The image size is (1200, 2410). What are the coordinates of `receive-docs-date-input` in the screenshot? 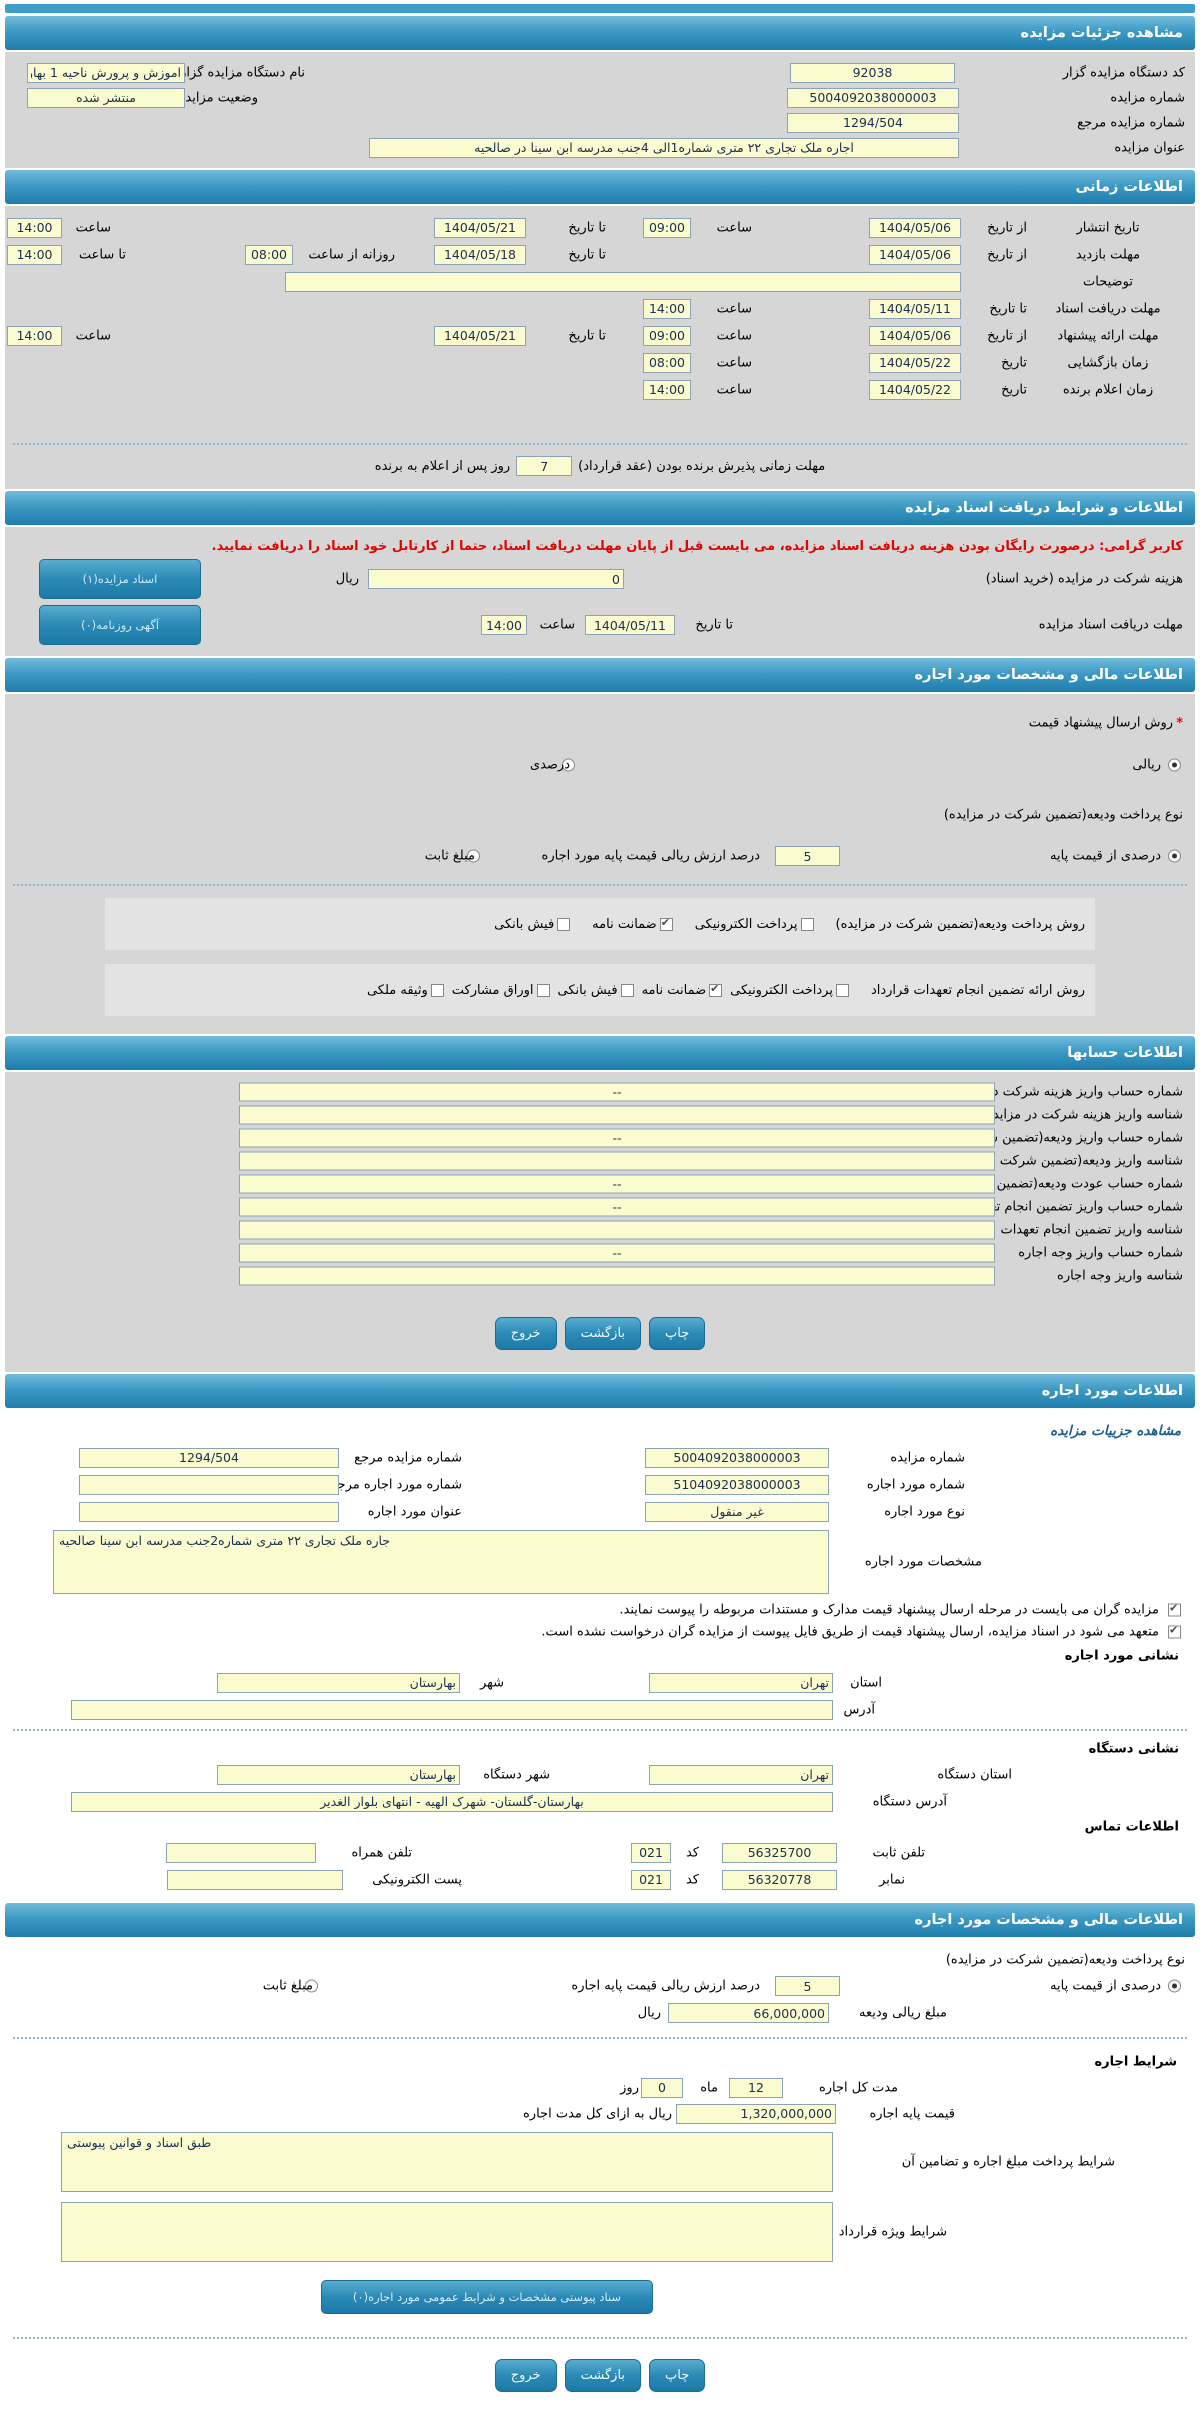 It's located at (915, 308).